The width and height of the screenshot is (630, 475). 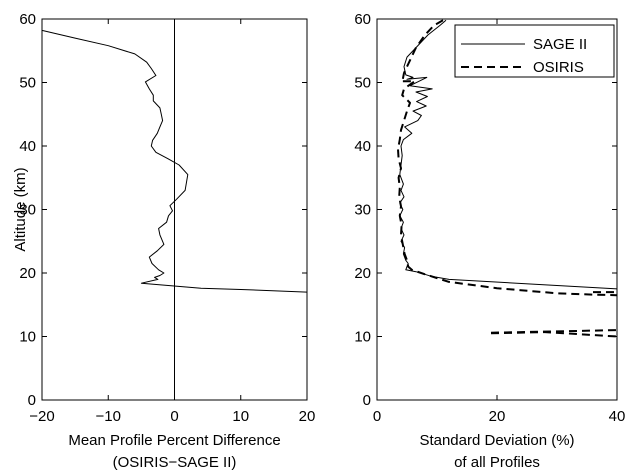 What do you see at coordinates (362, 210) in the screenshot?
I see `right-y-tick-label: 30` at bounding box center [362, 210].